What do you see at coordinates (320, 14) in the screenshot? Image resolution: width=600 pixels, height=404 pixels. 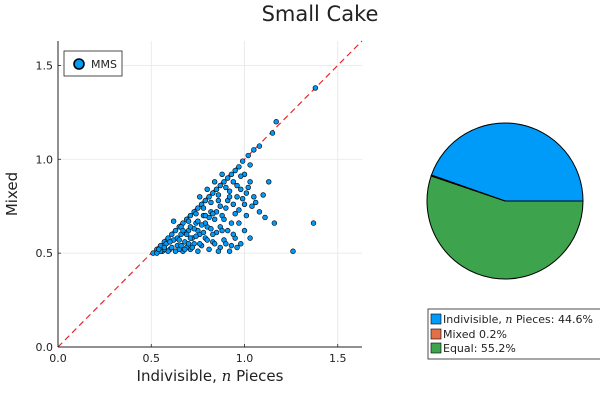 I see `chart-title: Small Cake` at bounding box center [320, 14].